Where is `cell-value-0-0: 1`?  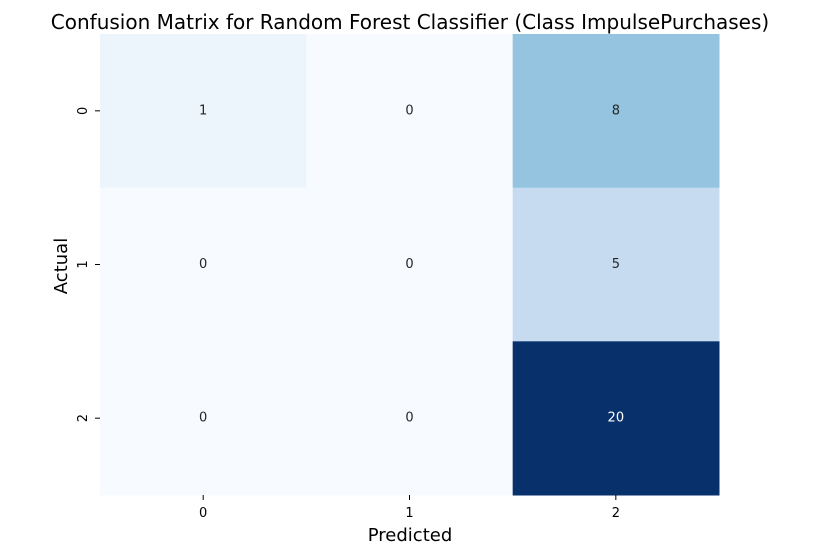
cell-value-0-0: 1 is located at coordinates (203, 110).